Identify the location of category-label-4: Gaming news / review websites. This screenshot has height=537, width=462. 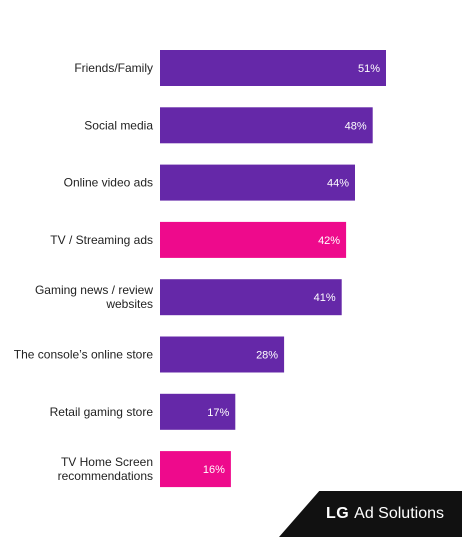
(94, 297).